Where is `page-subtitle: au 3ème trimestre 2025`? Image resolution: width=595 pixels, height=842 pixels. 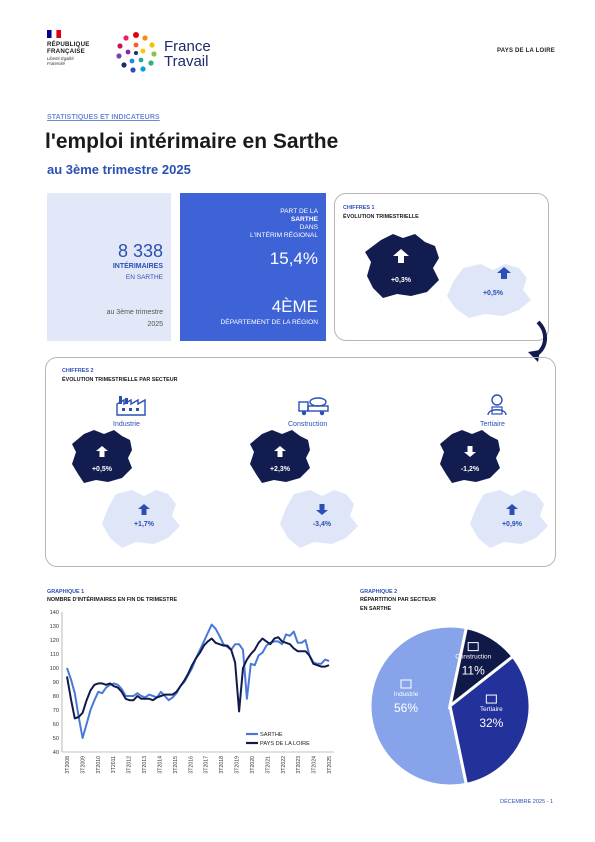 page-subtitle: au 3ème trimestre 2025 is located at coordinates (119, 169).